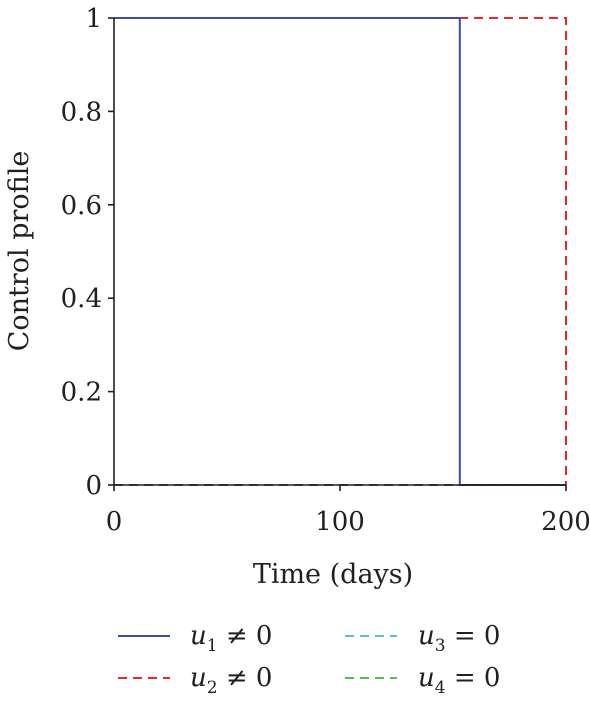 The image size is (590, 716). Describe the element at coordinates (459, 680) in the screenshot. I see `legend-label: u4 = 0` at that location.